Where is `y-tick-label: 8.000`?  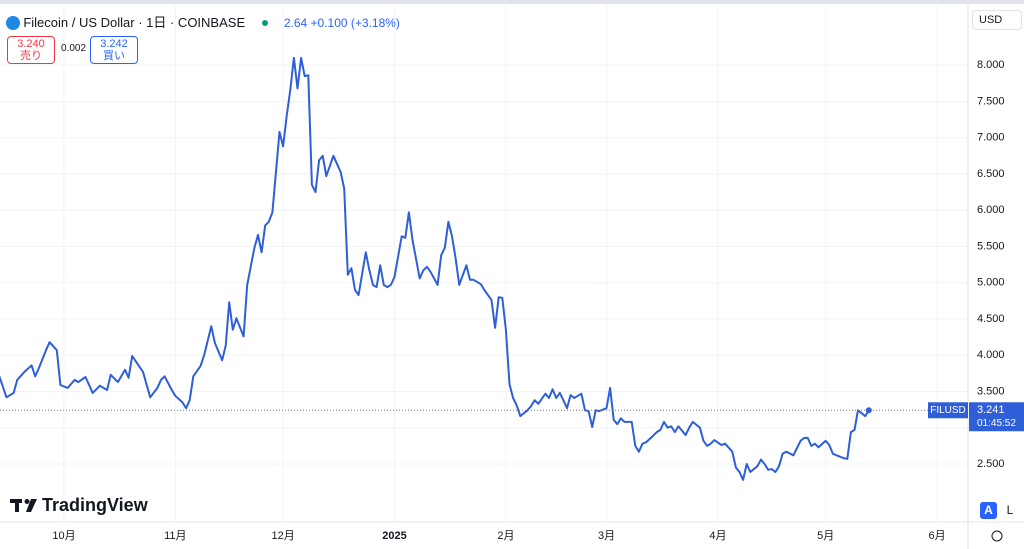 y-tick-label: 8.000 is located at coordinates (991, 65).